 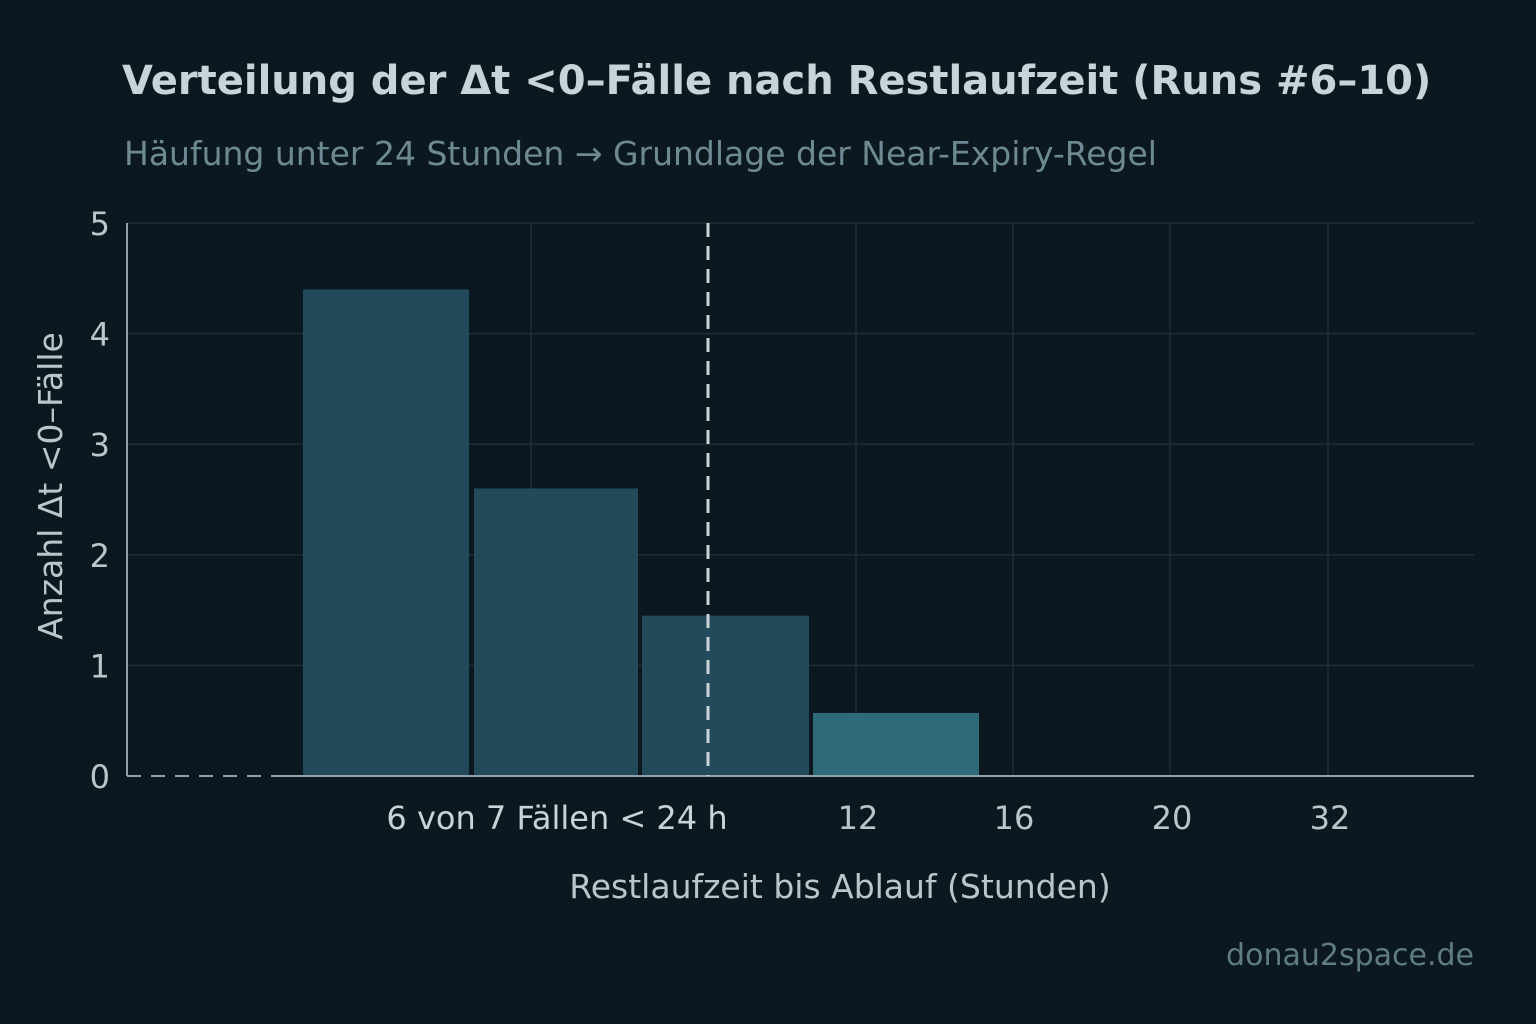 What do you see at coordinates (1014, 818) in the screenshot?
I see `x-tick-label: 16` at bounding box center [1014, 818].